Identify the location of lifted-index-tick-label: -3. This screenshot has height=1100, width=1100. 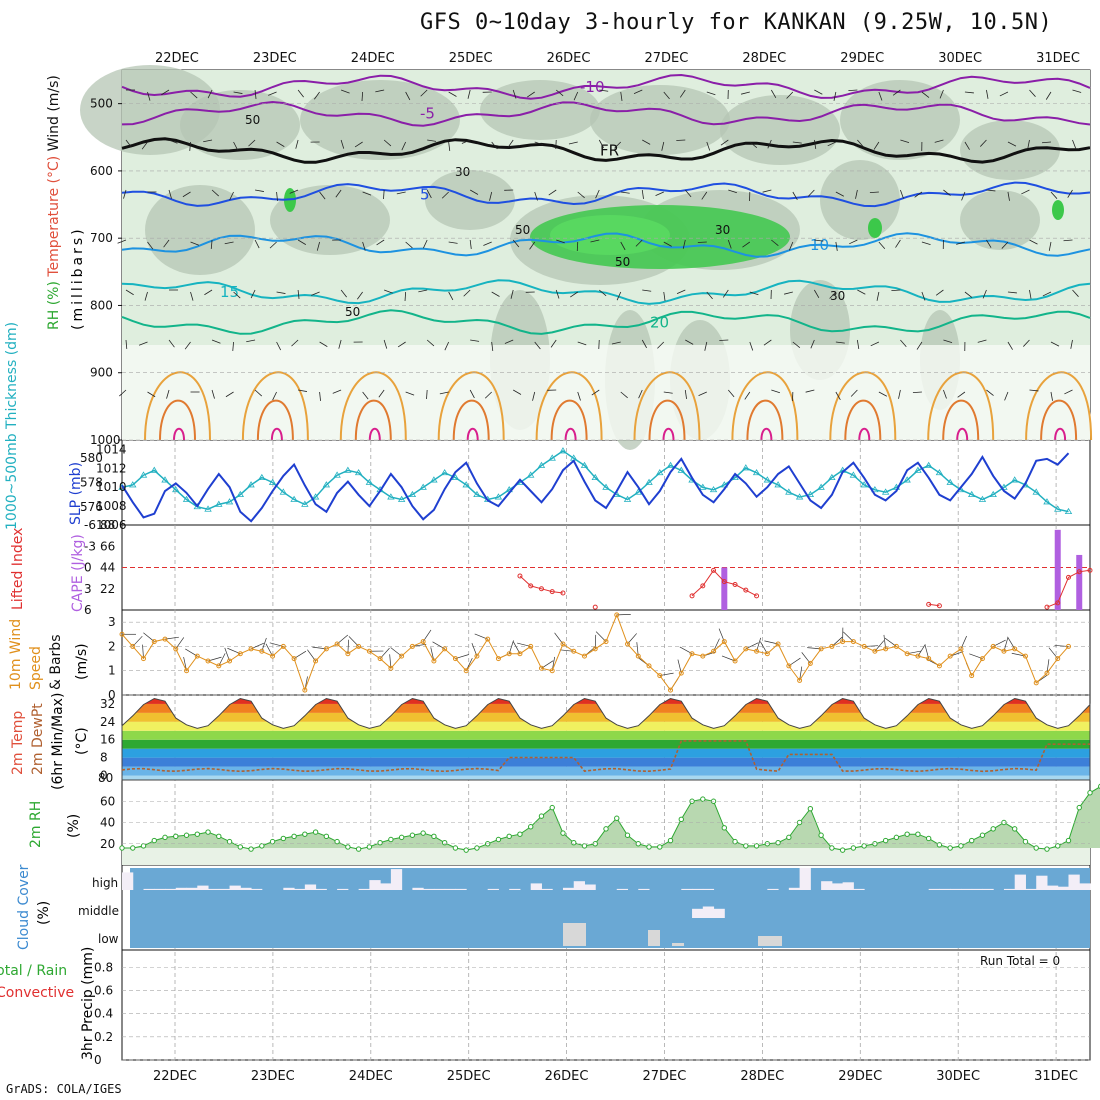
(90, 546).